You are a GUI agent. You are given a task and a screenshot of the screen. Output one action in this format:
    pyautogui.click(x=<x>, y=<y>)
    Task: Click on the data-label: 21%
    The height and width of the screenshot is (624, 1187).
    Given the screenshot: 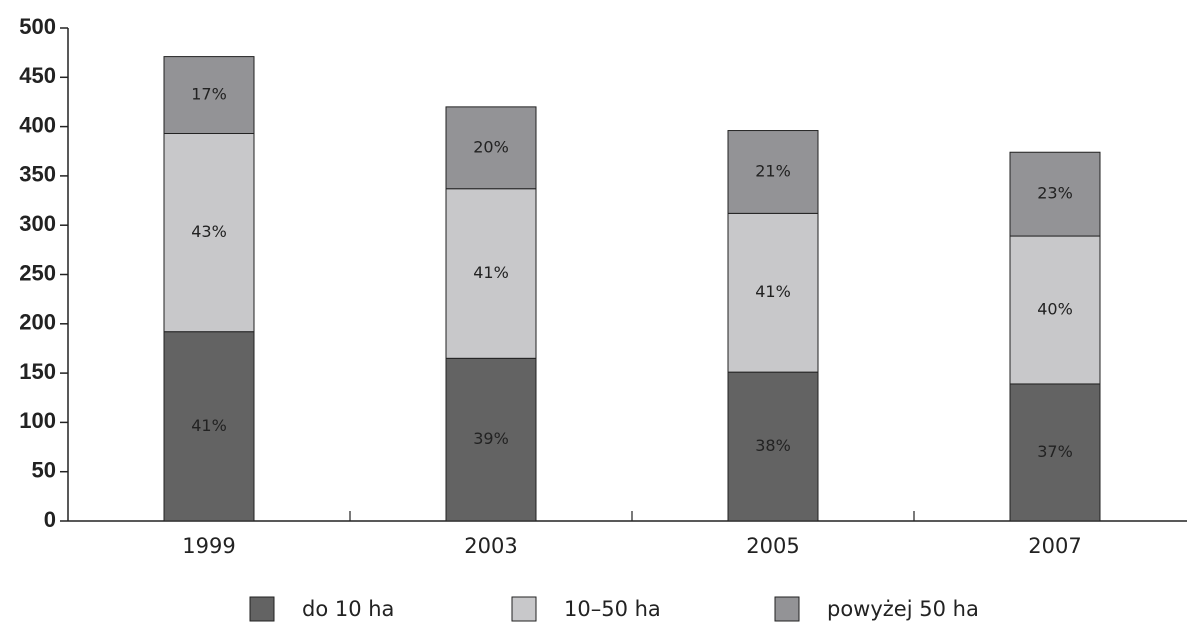 What is the action you would take?
    pyautogui.click(x=773, y=170)
    